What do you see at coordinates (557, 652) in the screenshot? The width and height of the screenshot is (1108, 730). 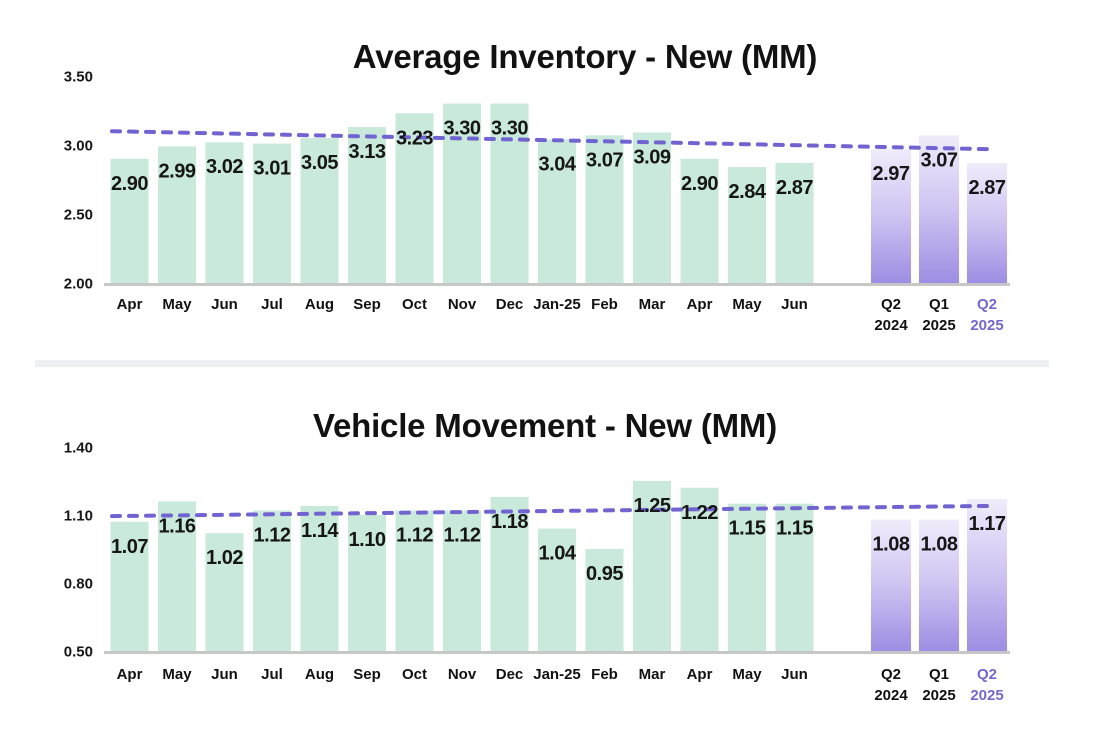 I see `x-axis-line` at bounding box center [557, 652].